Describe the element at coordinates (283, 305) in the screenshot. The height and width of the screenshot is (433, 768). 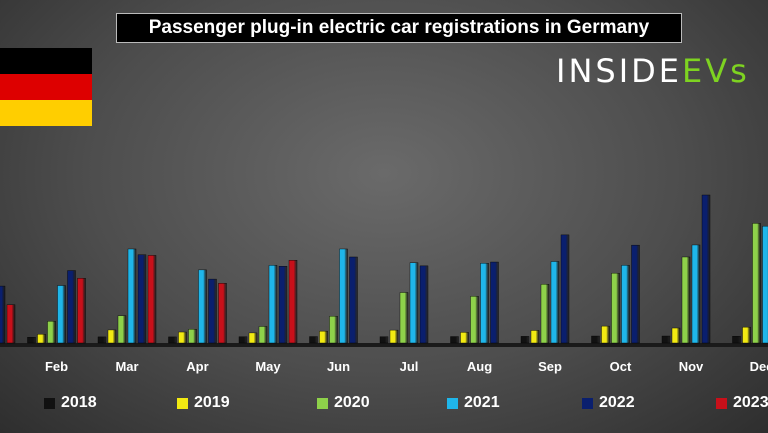
I see `bar-may-2022` at that location.